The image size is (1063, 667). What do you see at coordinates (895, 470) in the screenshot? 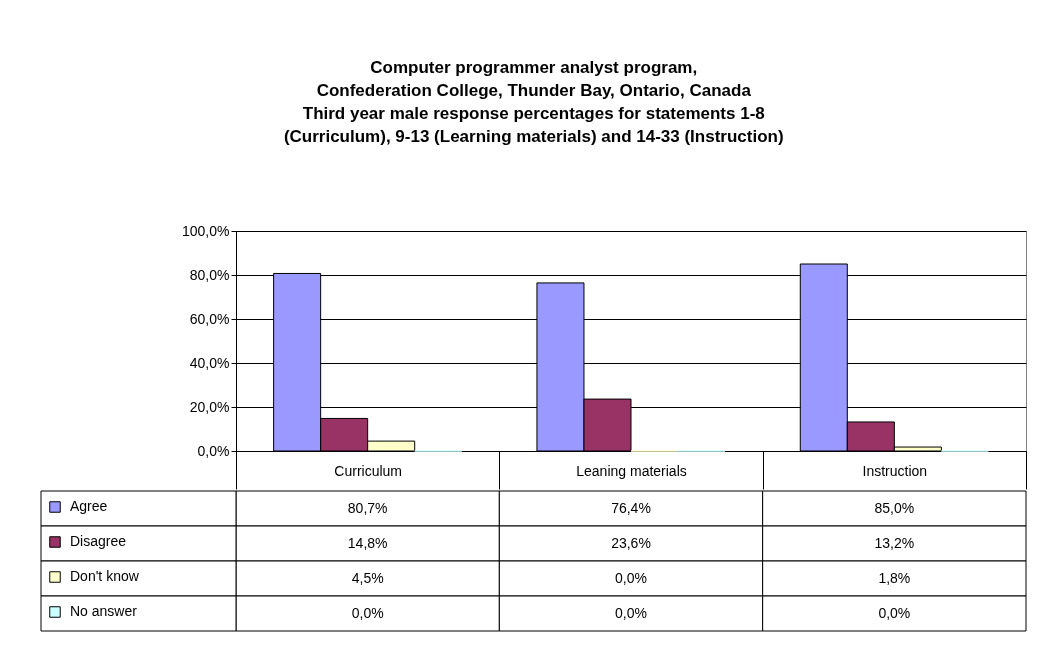
I see `x-tick-label: Instruction` at bounding box center [895, 470].